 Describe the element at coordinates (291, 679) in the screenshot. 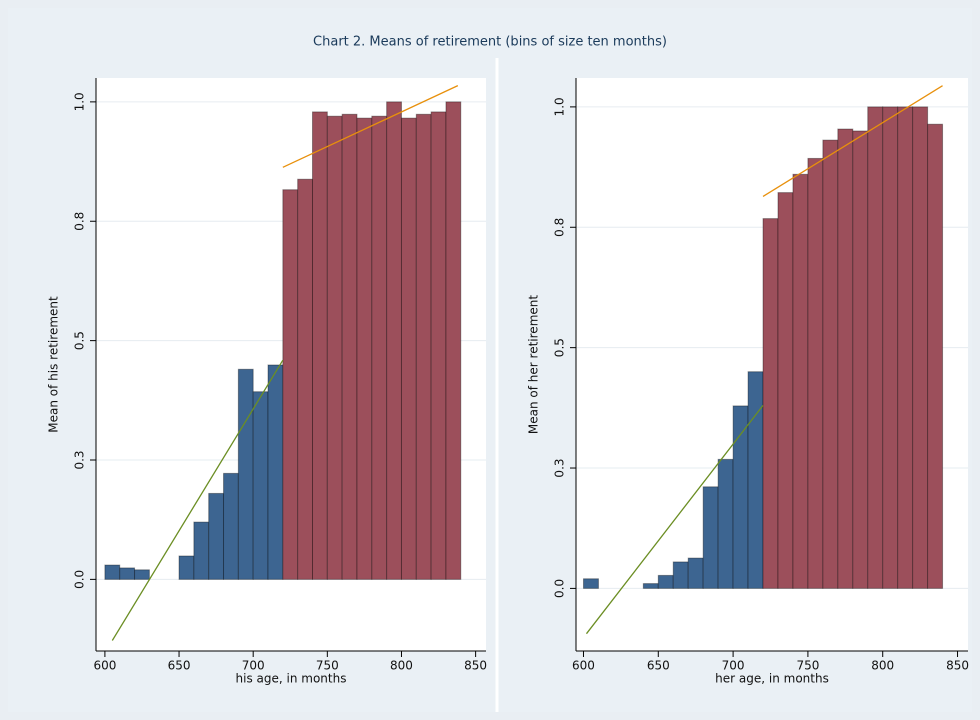

I see `x-axis-title: his age, in months` at that location.